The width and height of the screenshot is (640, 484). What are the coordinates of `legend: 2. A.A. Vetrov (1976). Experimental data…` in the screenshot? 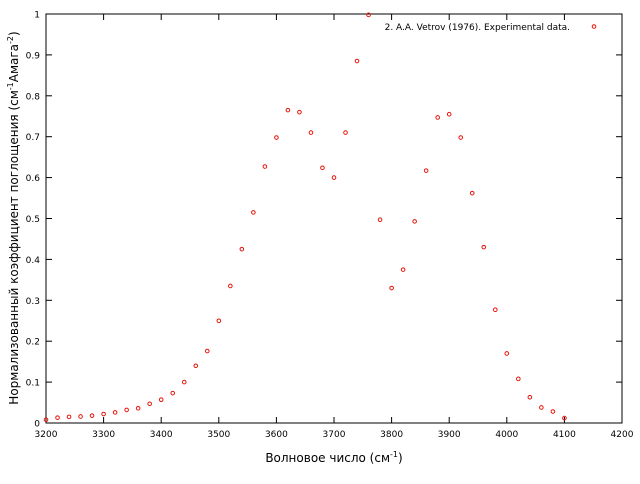 It's located at (491, 28).